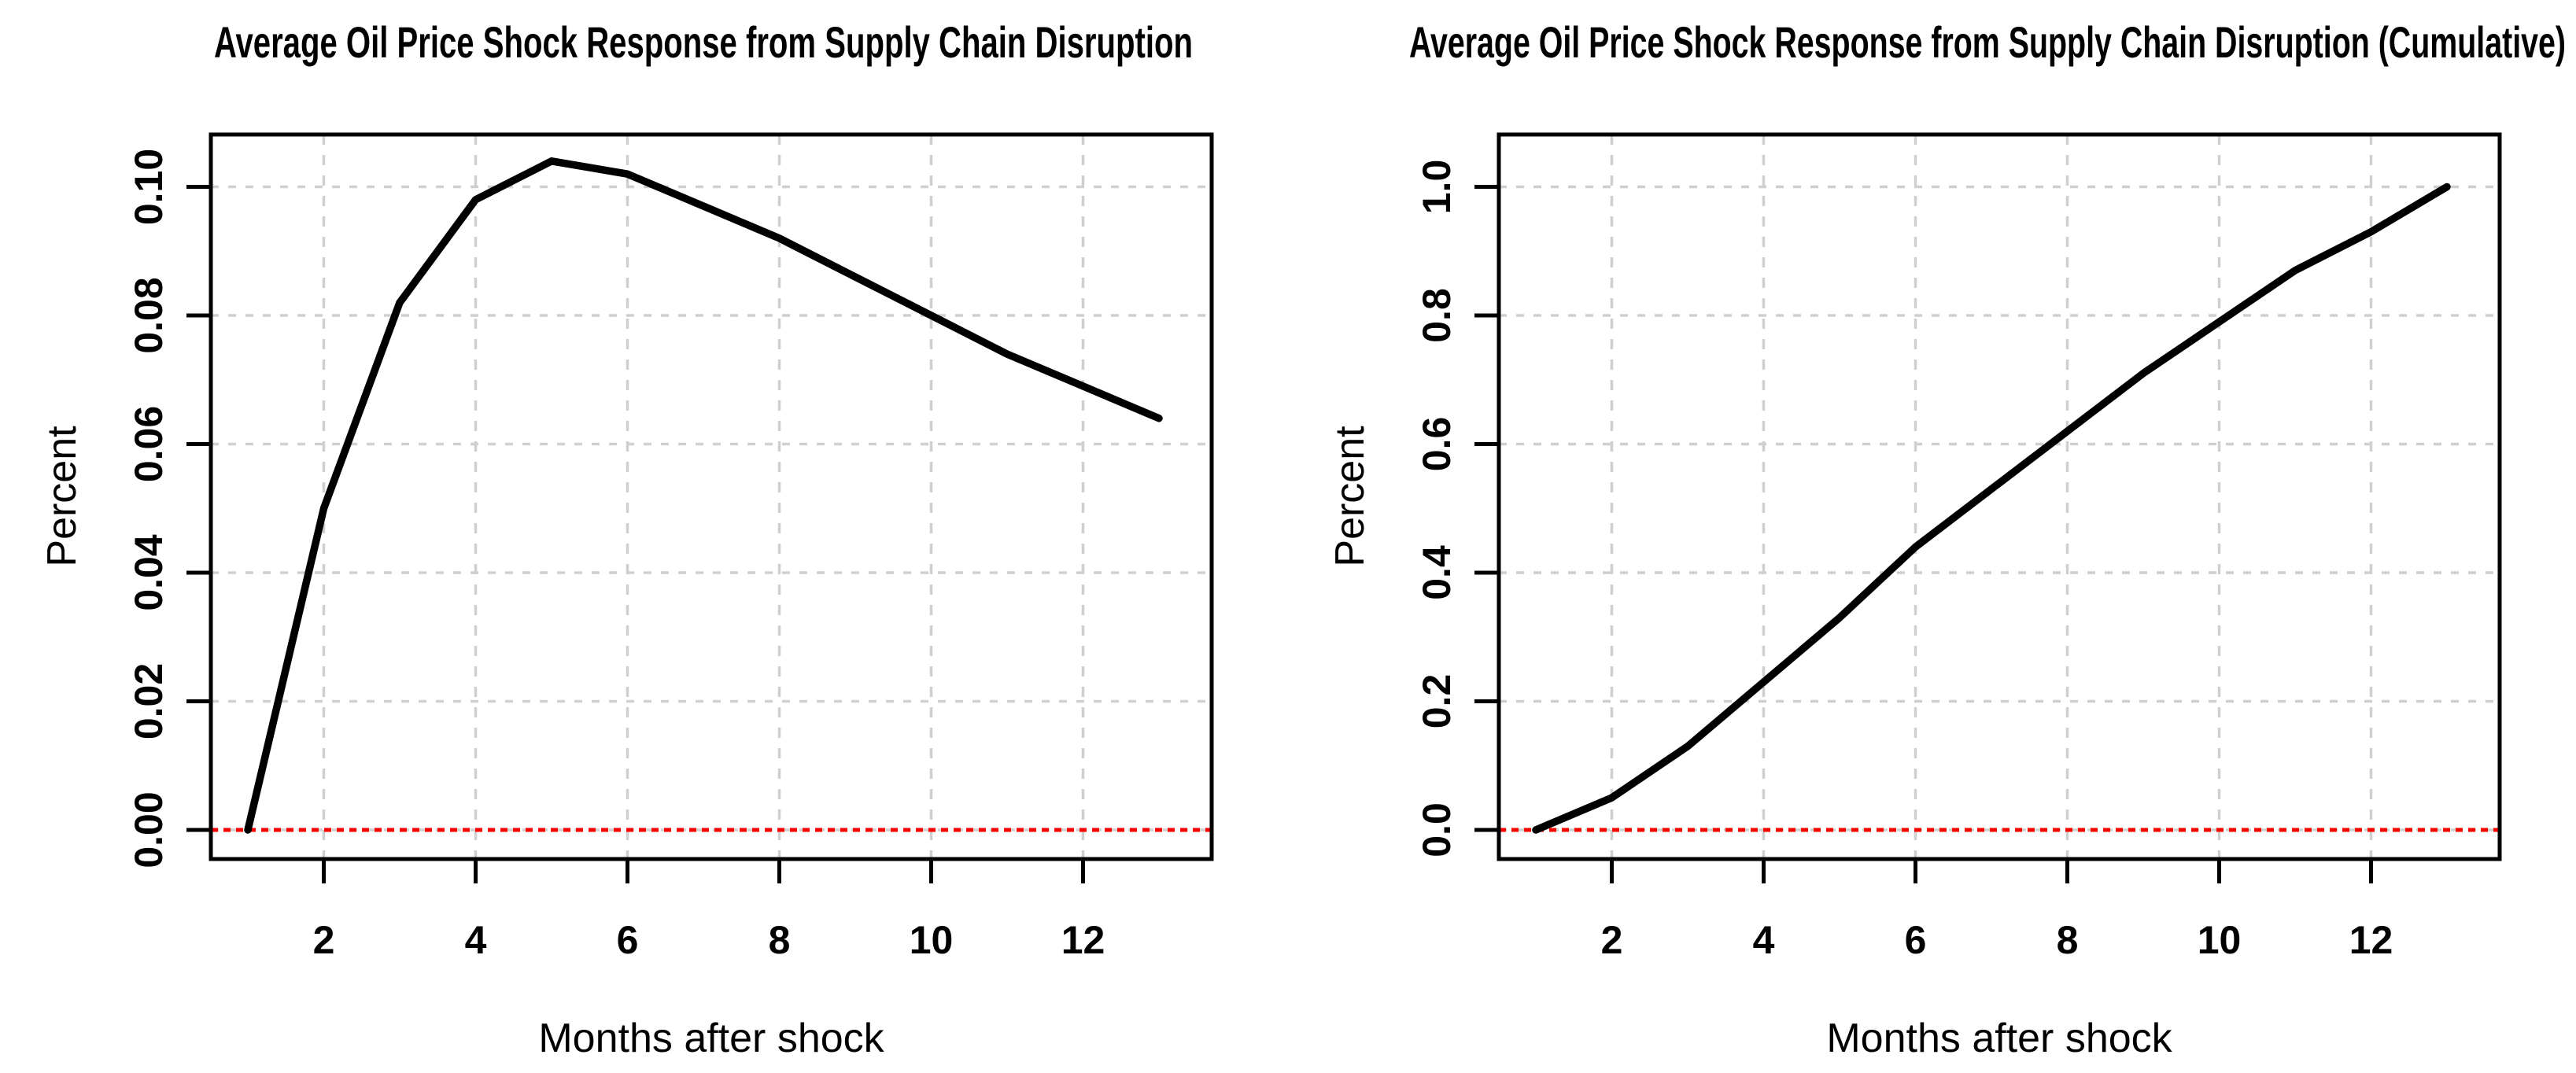 This screenshot has width=2576, height=1073. What do you see at coordinates (1437, 444) in the screenshot?
I see `y-tick-label: 0.6` at bounding box center [1437, 444].